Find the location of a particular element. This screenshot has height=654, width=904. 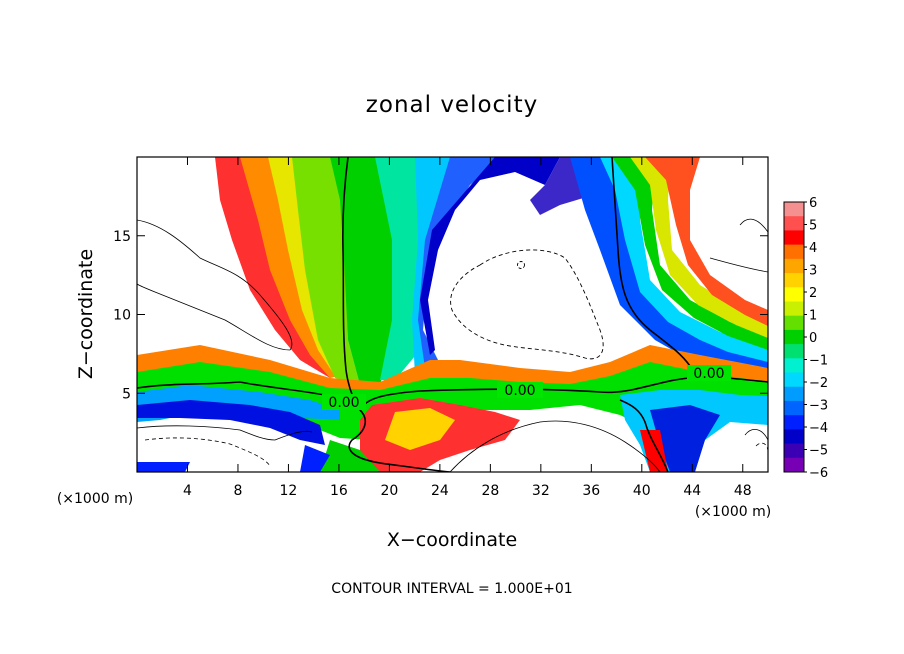

y-tick-label: 15 is located at coordinates (122, 237).